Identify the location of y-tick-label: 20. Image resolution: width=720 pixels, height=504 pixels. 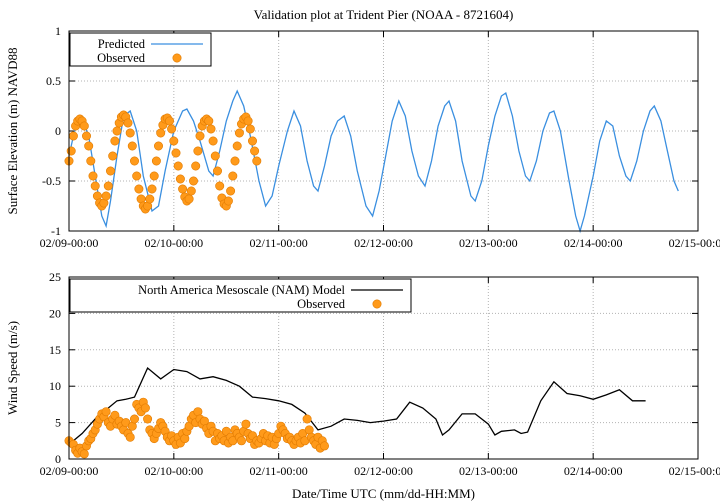
(55, 313).